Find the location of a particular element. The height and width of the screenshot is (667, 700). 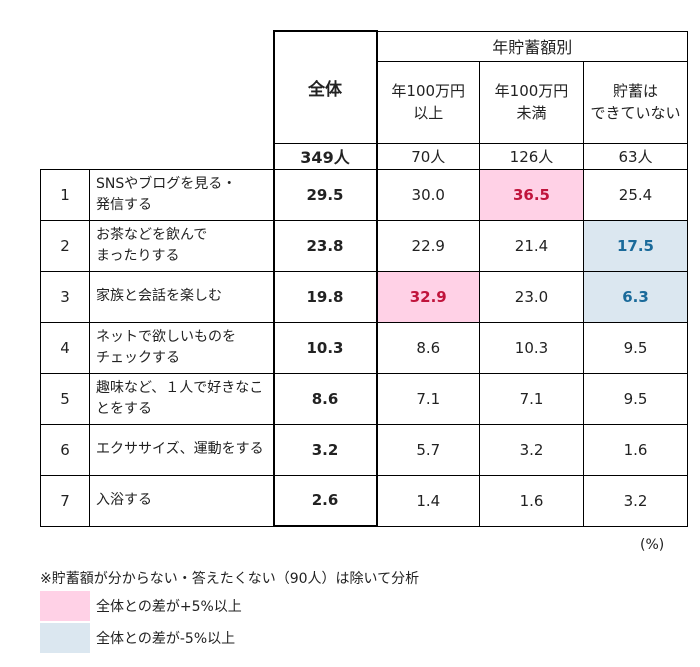

total-value: 8.6 is located at coordinates (325, 398).